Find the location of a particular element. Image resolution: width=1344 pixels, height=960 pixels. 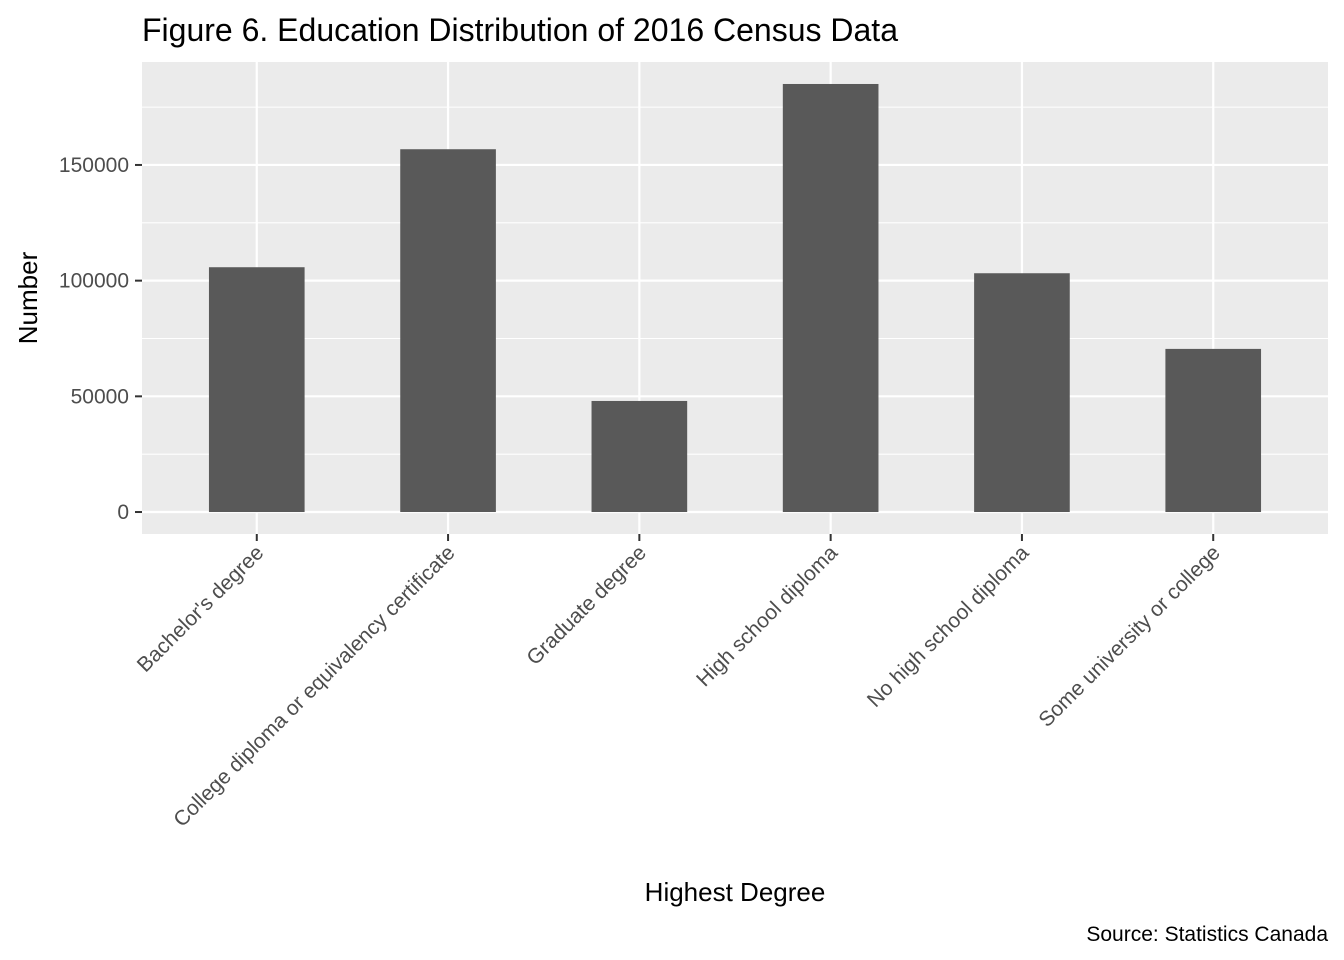

y-tick-label: 50000 is located at coordinates (100, 396).